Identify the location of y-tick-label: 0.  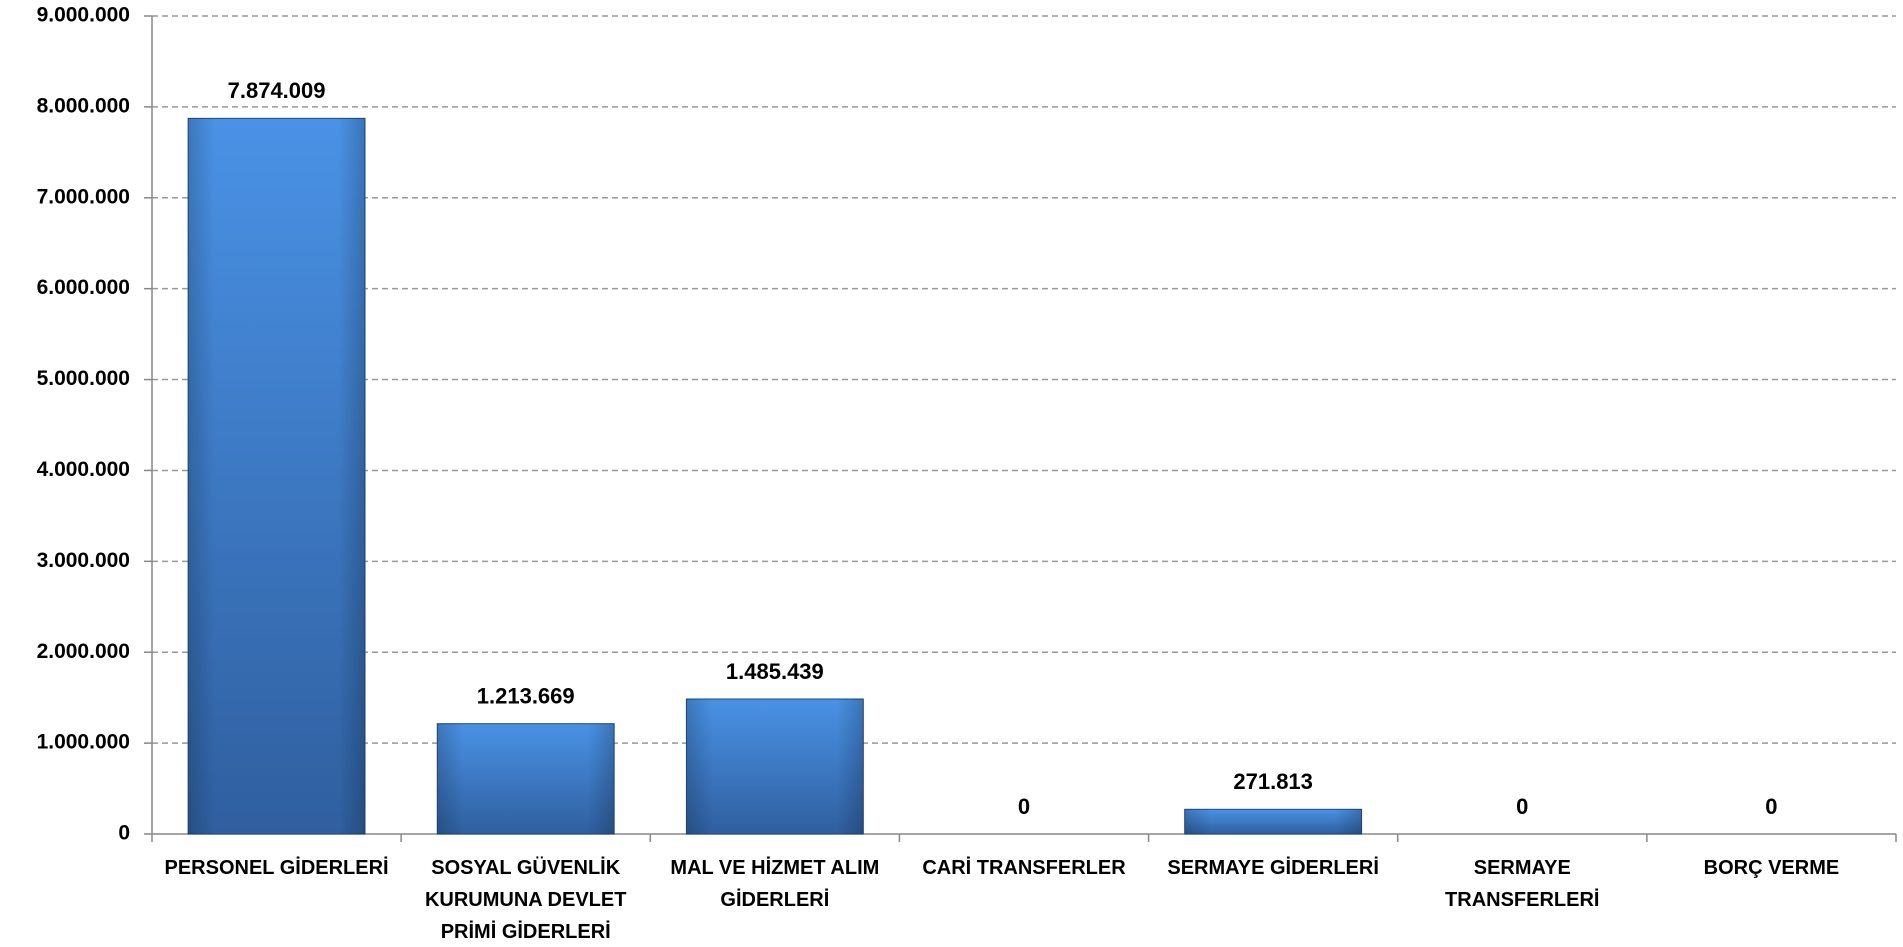
(124, 833).